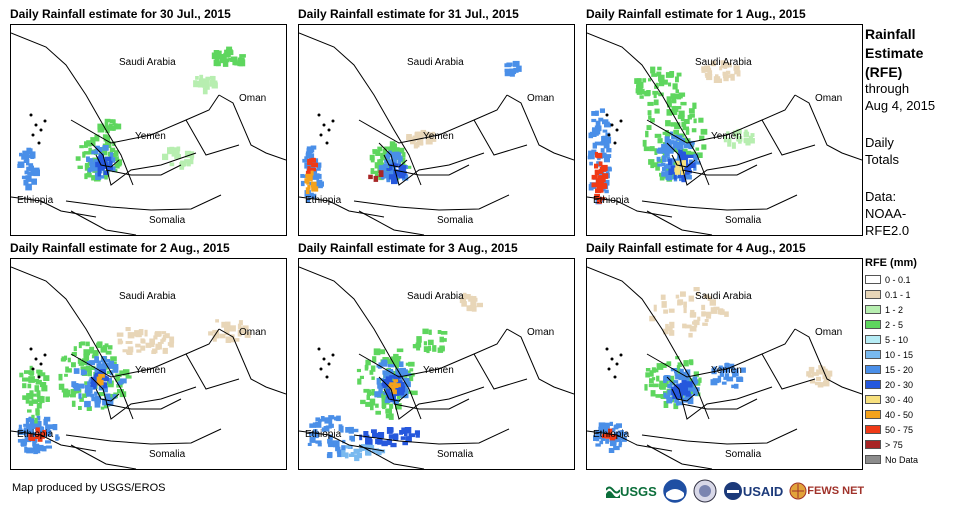 The image size is (967, 511). Describe the element at coordinates (900, 97) in the screenshot. I see `through-date: through Aug 4, 2015` at that location.